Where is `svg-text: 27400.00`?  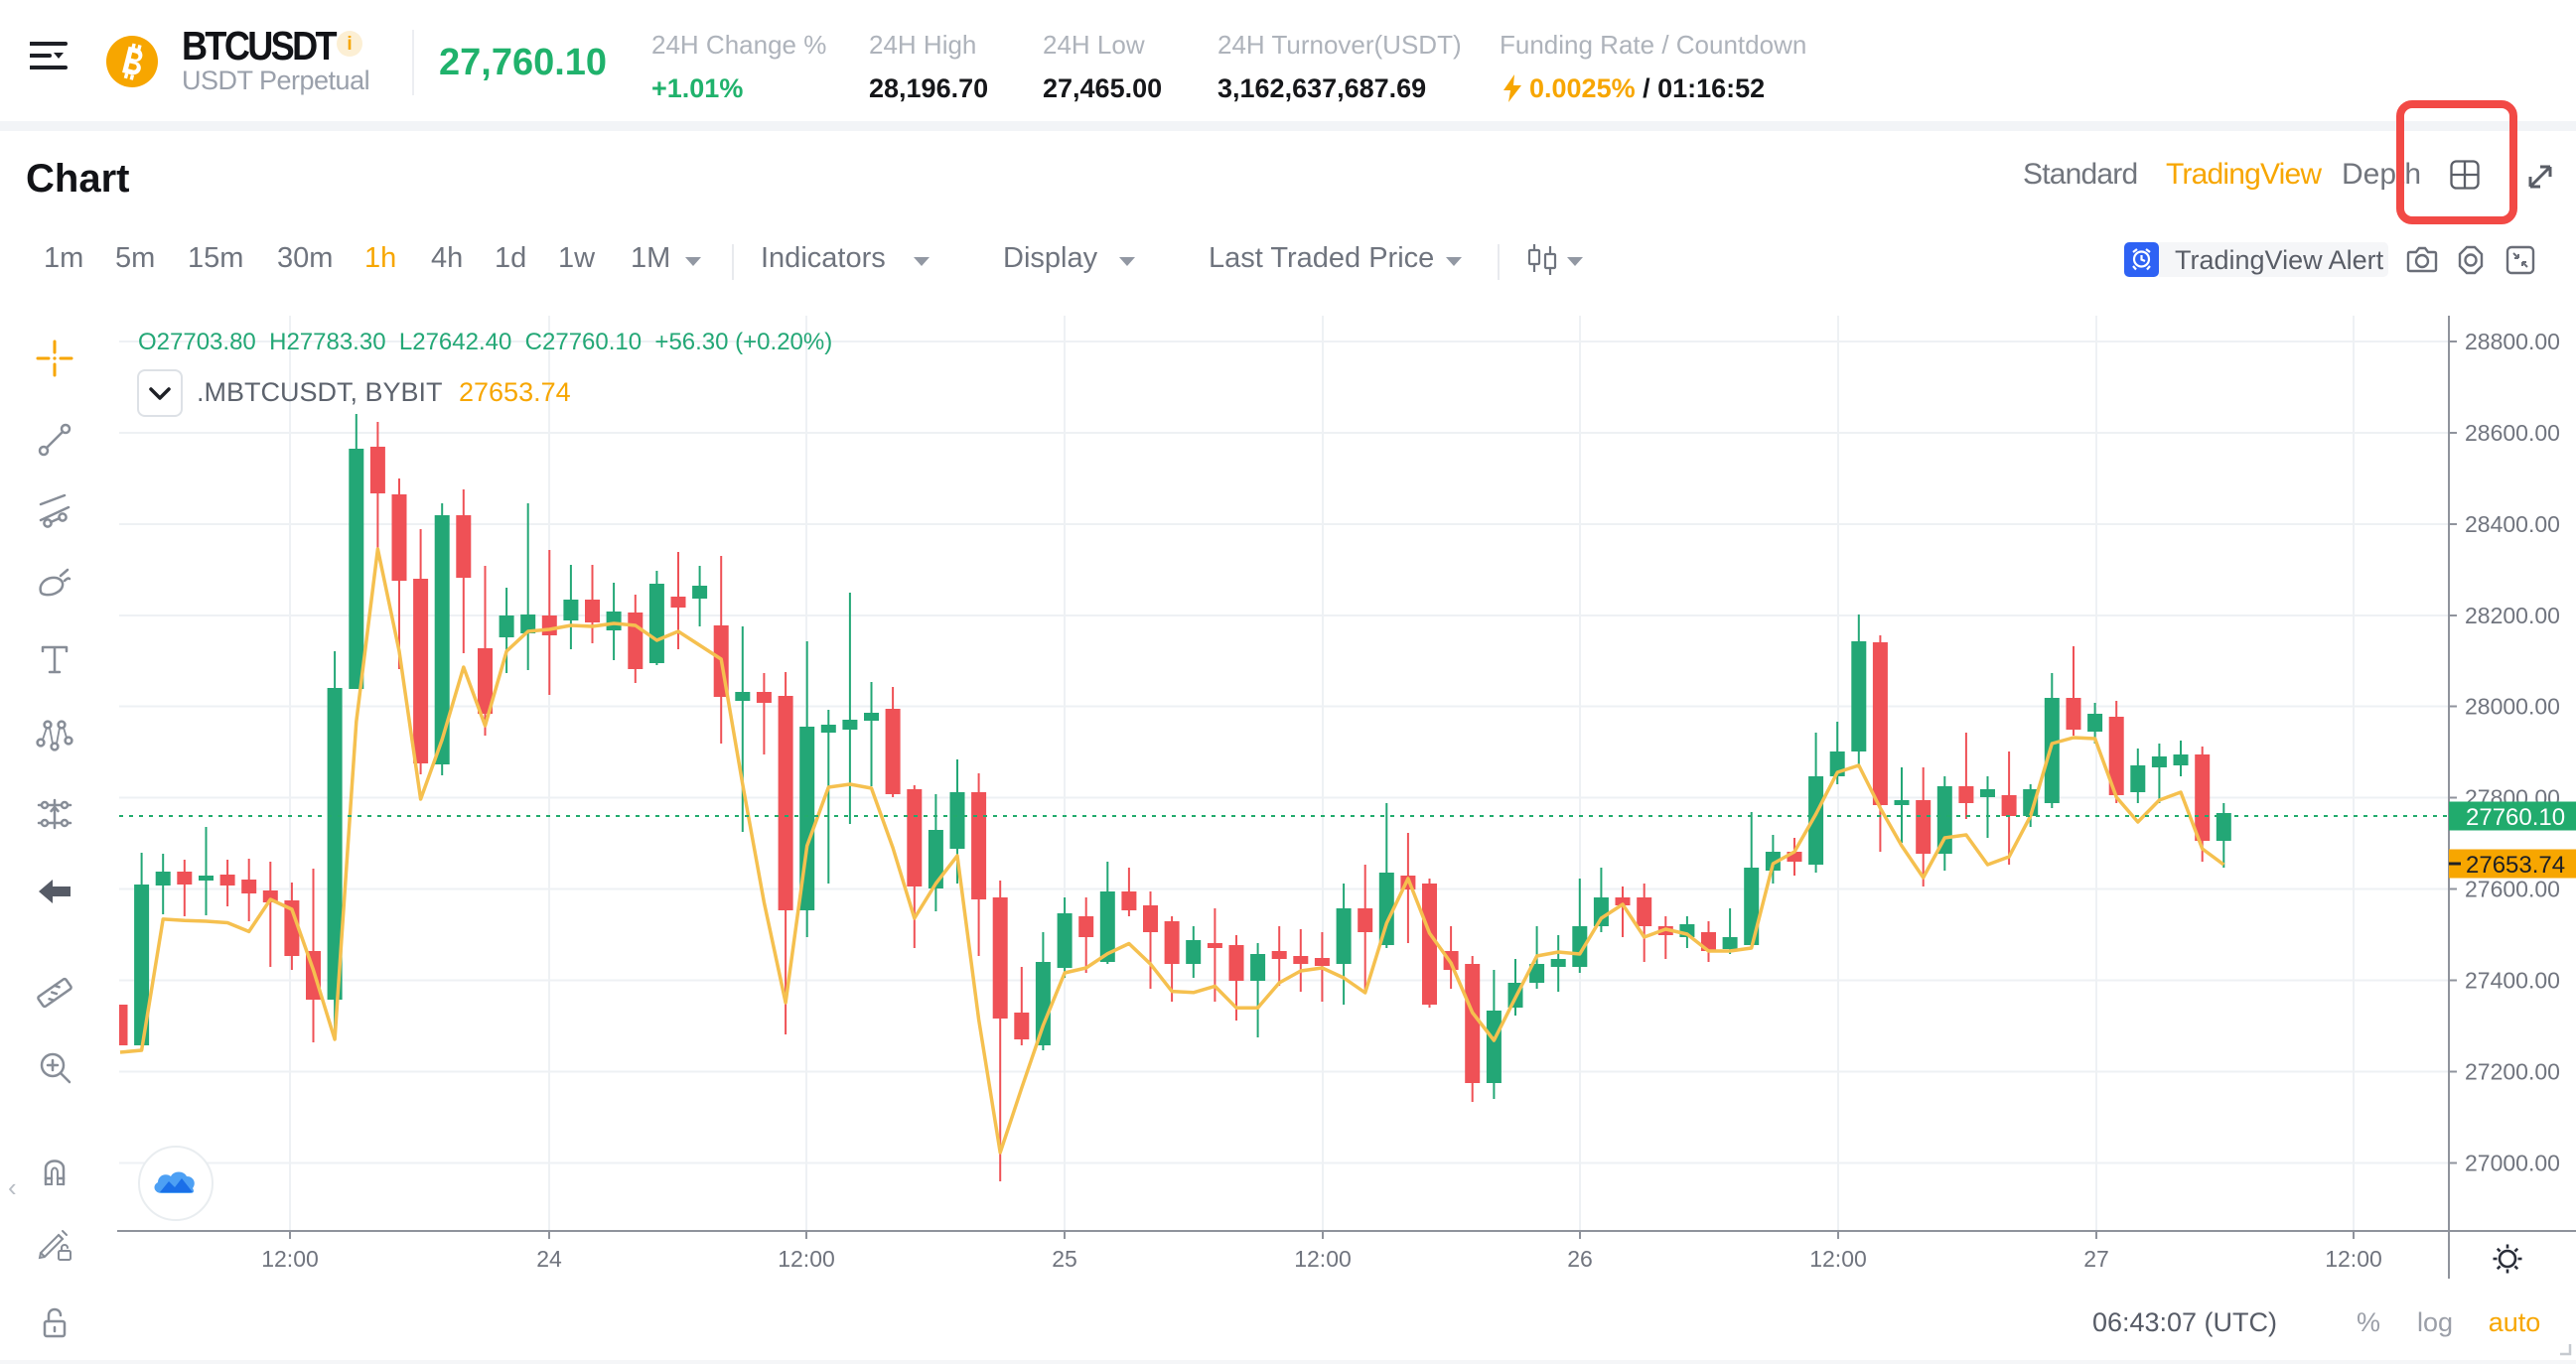
svg-text: 27400.00 is located at coordinates (2512, 981).